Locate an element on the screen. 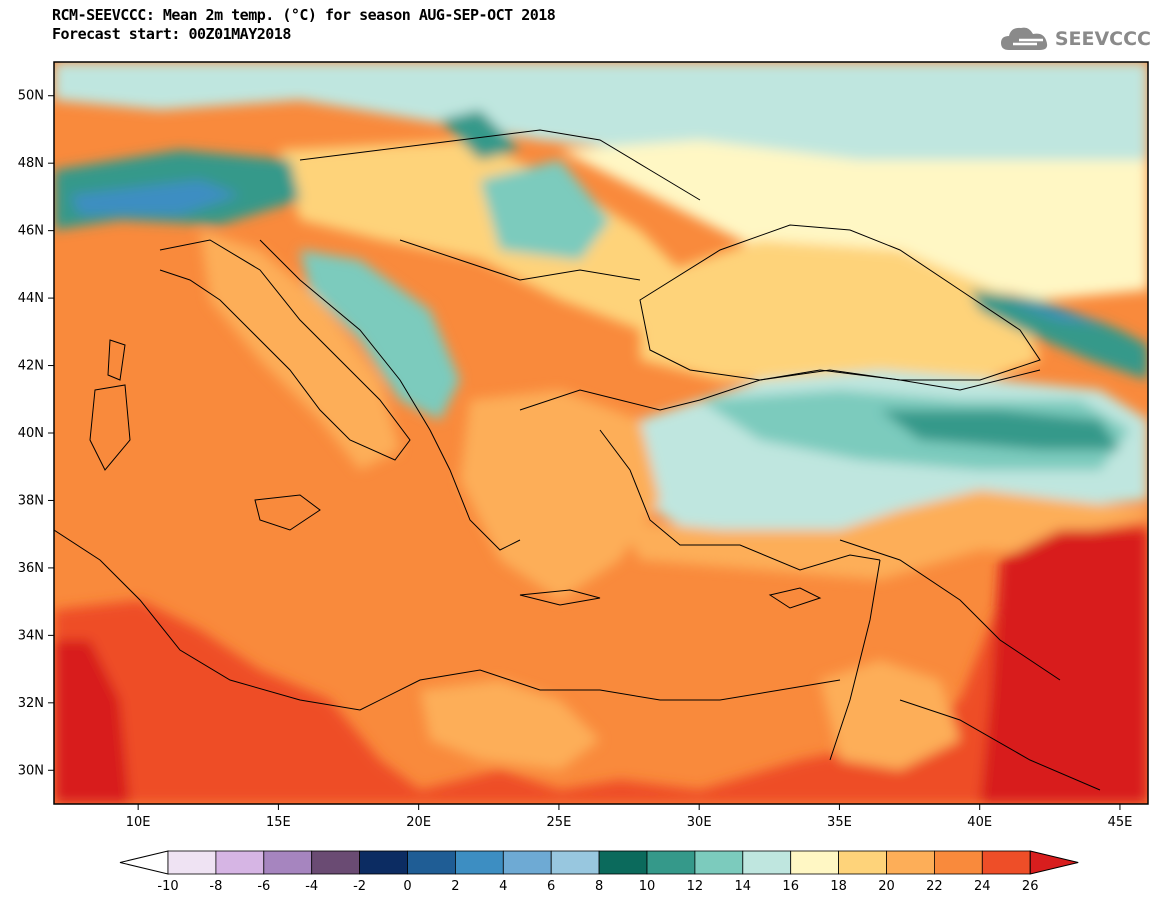  colorbar-label: -6 is located at coordinates (263, 886).